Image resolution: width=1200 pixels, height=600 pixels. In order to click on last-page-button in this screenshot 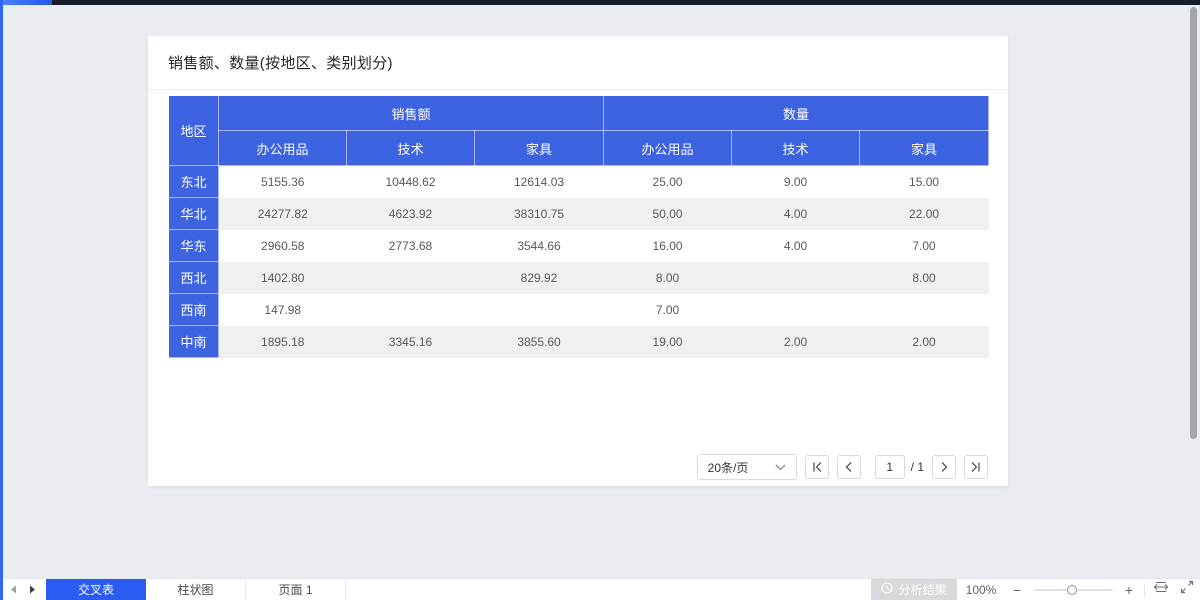, I will do `click(976, 467)`.